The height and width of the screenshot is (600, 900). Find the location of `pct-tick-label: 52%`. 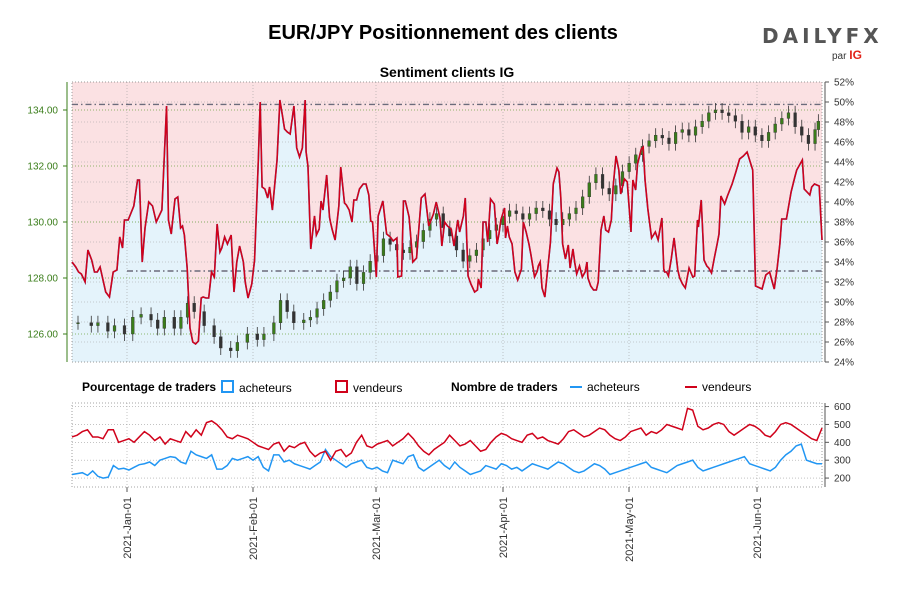

pct-tick-label: 52% is located at coordinates (844, 83).